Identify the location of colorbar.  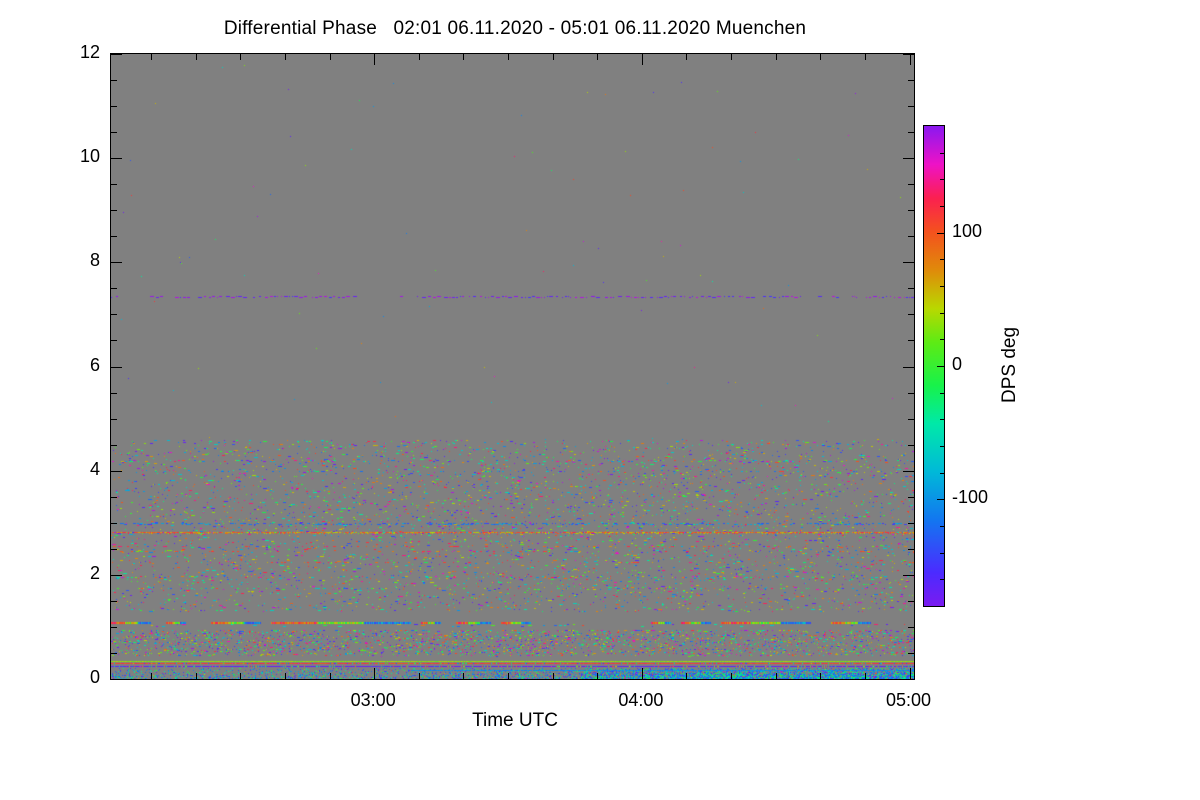
(934, 366).